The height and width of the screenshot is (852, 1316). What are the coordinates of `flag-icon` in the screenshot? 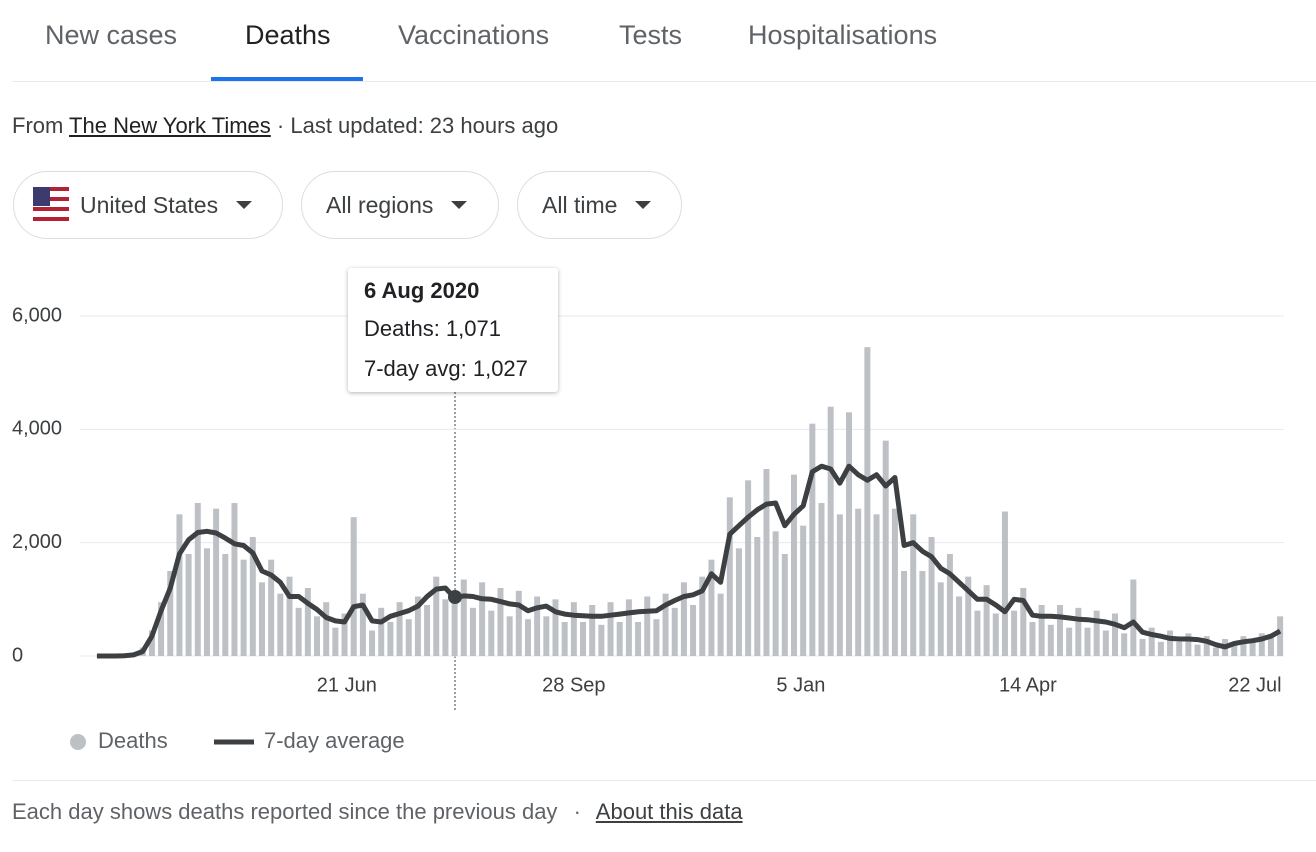 It's located at (51, 205).